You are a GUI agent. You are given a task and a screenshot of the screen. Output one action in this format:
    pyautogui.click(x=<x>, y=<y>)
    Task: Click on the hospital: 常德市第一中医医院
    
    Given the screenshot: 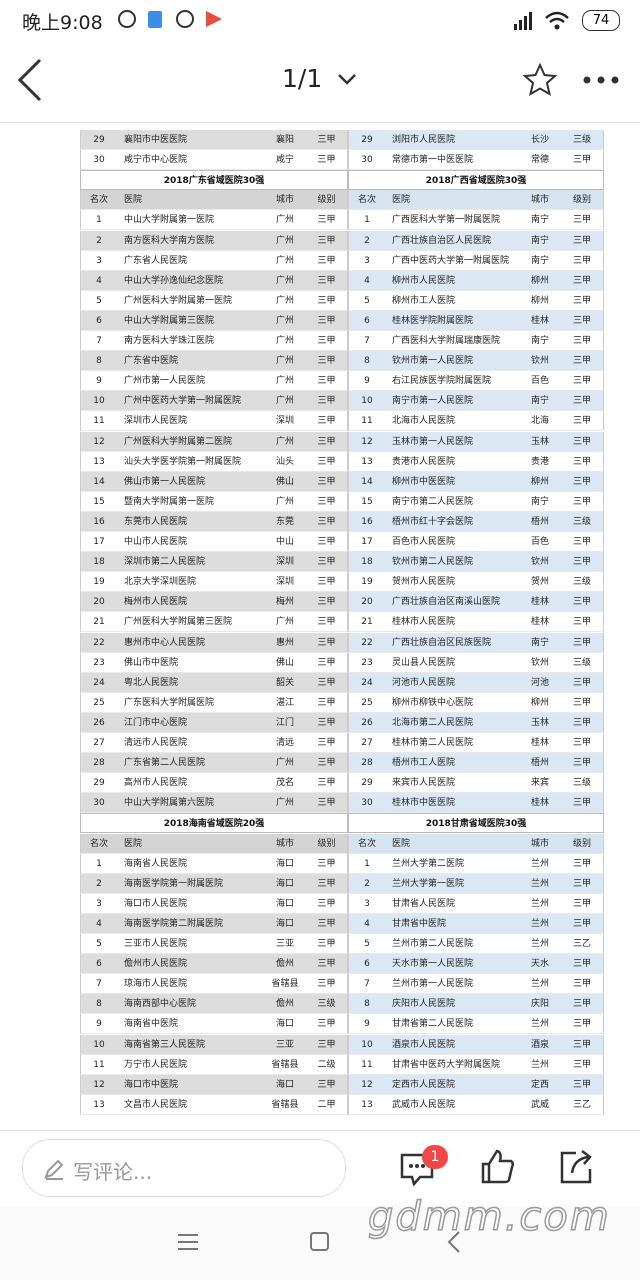 What is the action you would take?
    pyautogui.click(x=433, y=160)
    